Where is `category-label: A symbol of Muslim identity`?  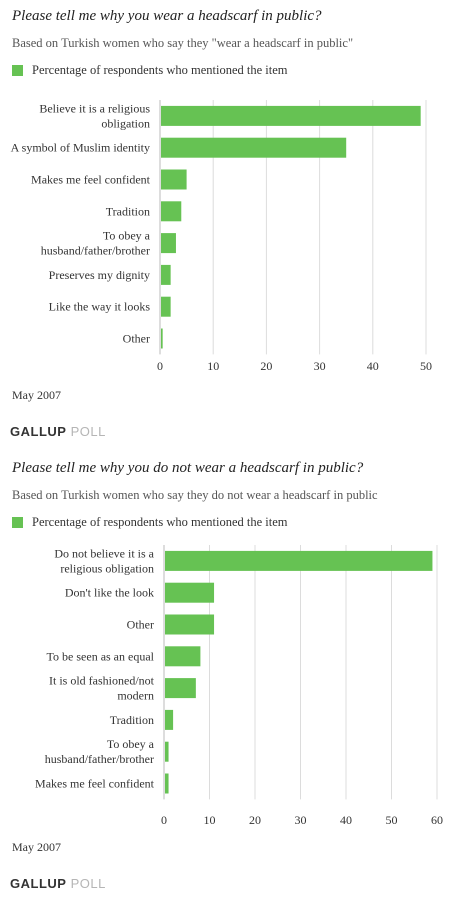
category-label: A symbol of Muslim identity is located at coordinates (80, 148).